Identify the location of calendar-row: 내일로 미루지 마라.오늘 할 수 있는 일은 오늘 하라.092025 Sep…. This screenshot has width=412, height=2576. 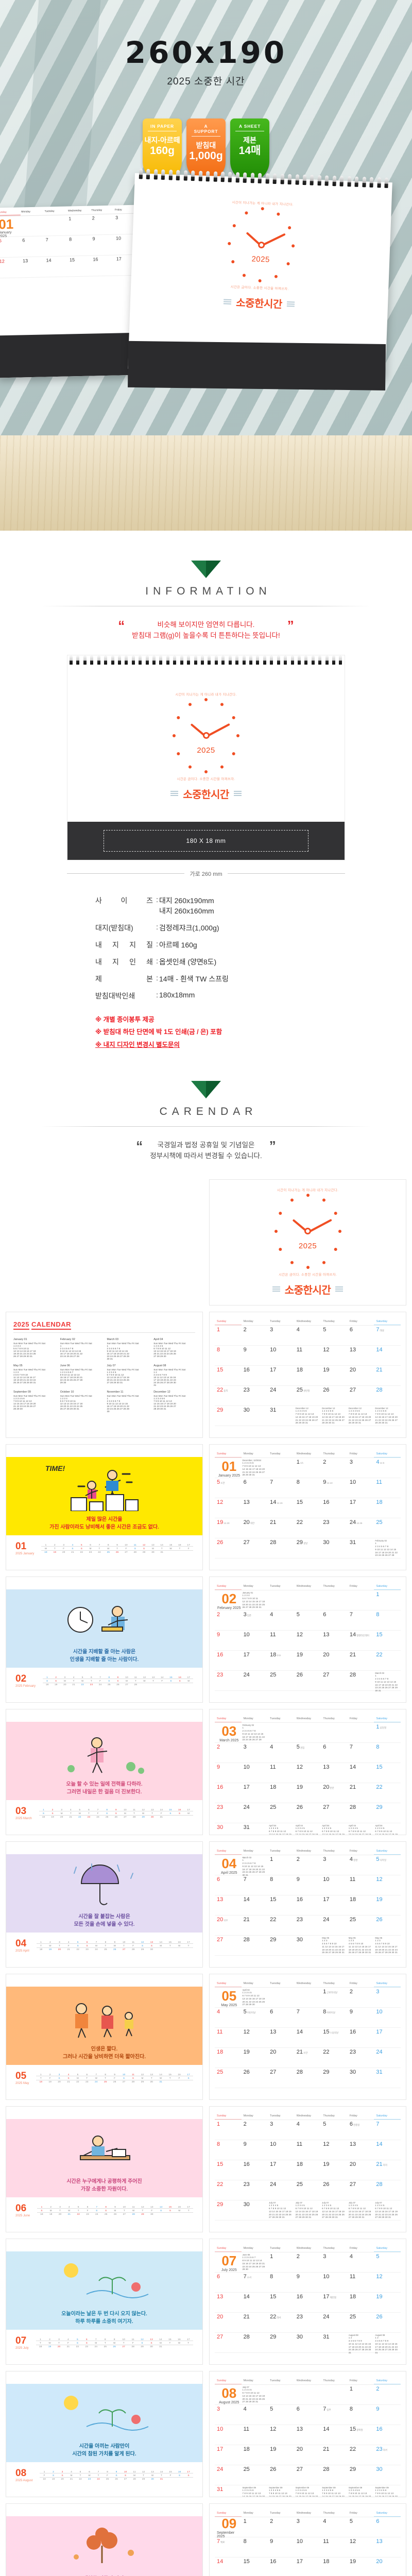
(206, 2539).